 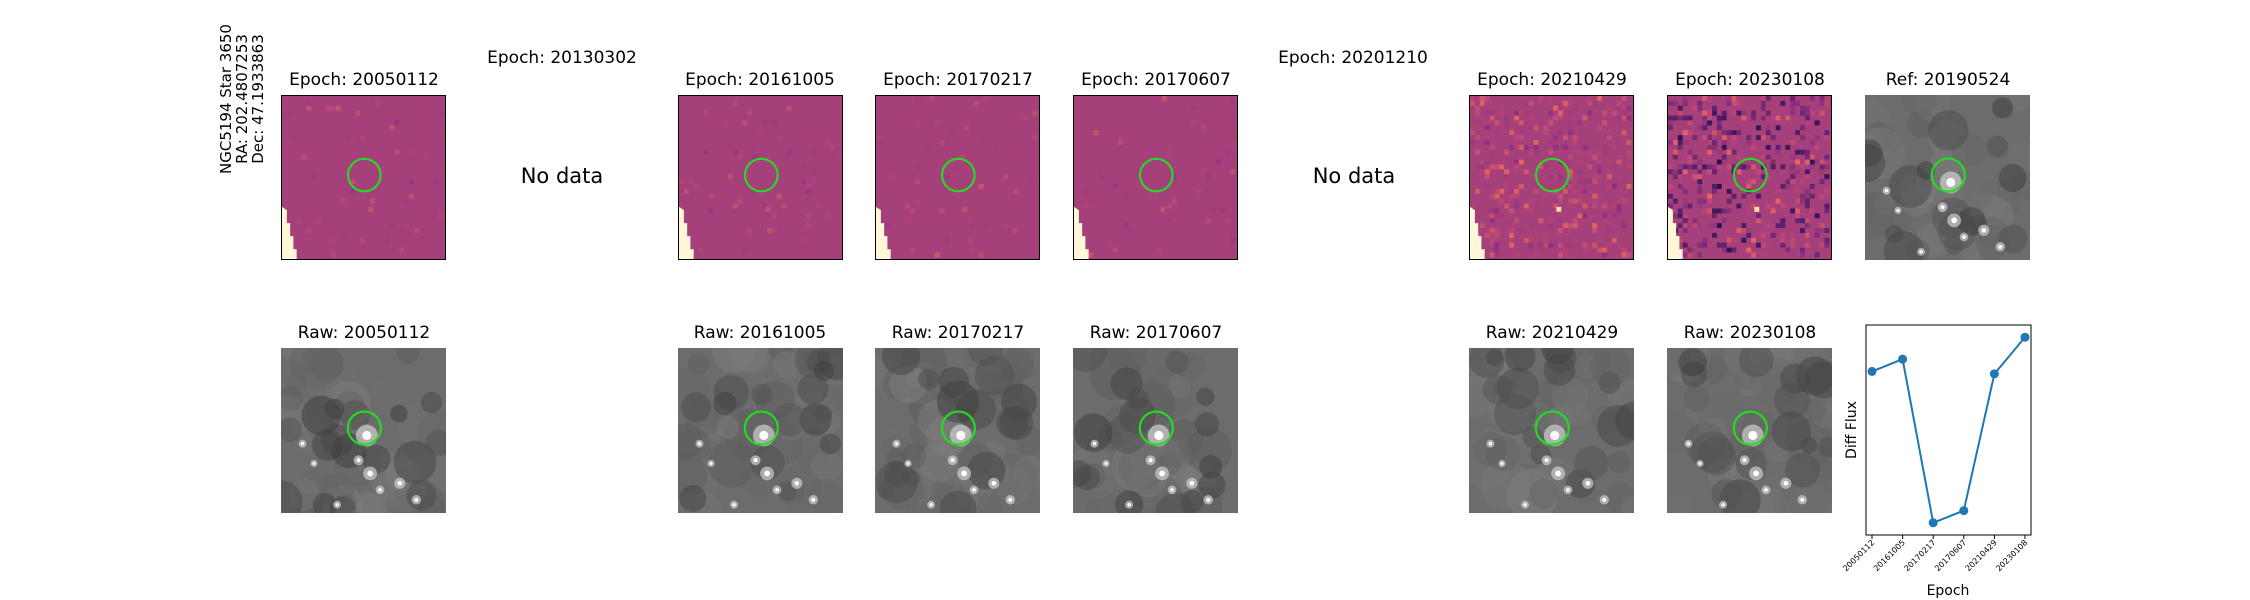 I want to click on diff-title-0: Epoch: 20050112, so click(x=364, y=80).